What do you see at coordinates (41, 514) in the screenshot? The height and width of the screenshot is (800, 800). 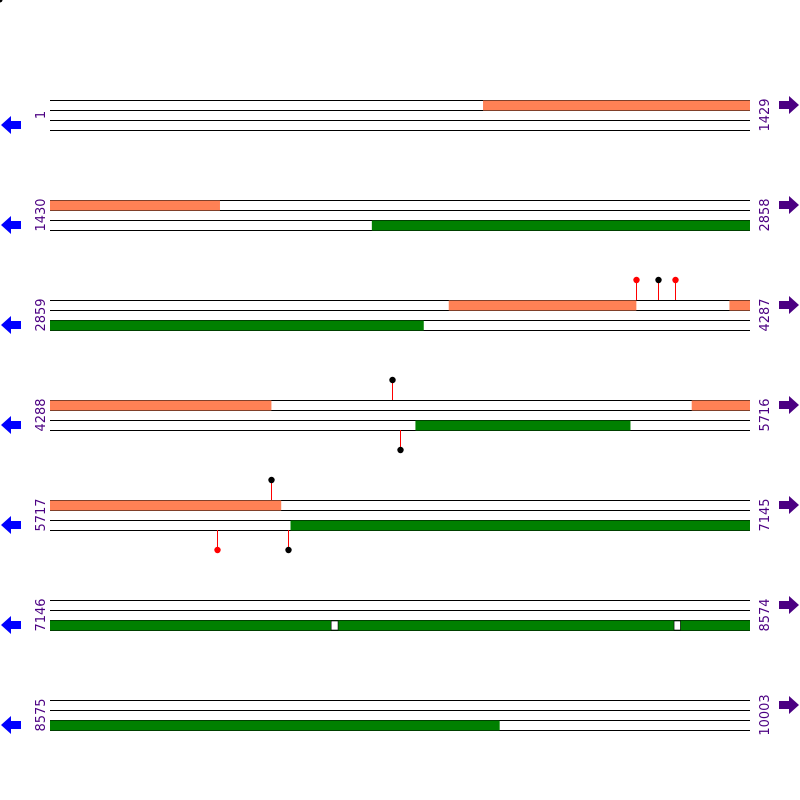 I see `row-start-label: 5717` at bounding box center [41, 514].